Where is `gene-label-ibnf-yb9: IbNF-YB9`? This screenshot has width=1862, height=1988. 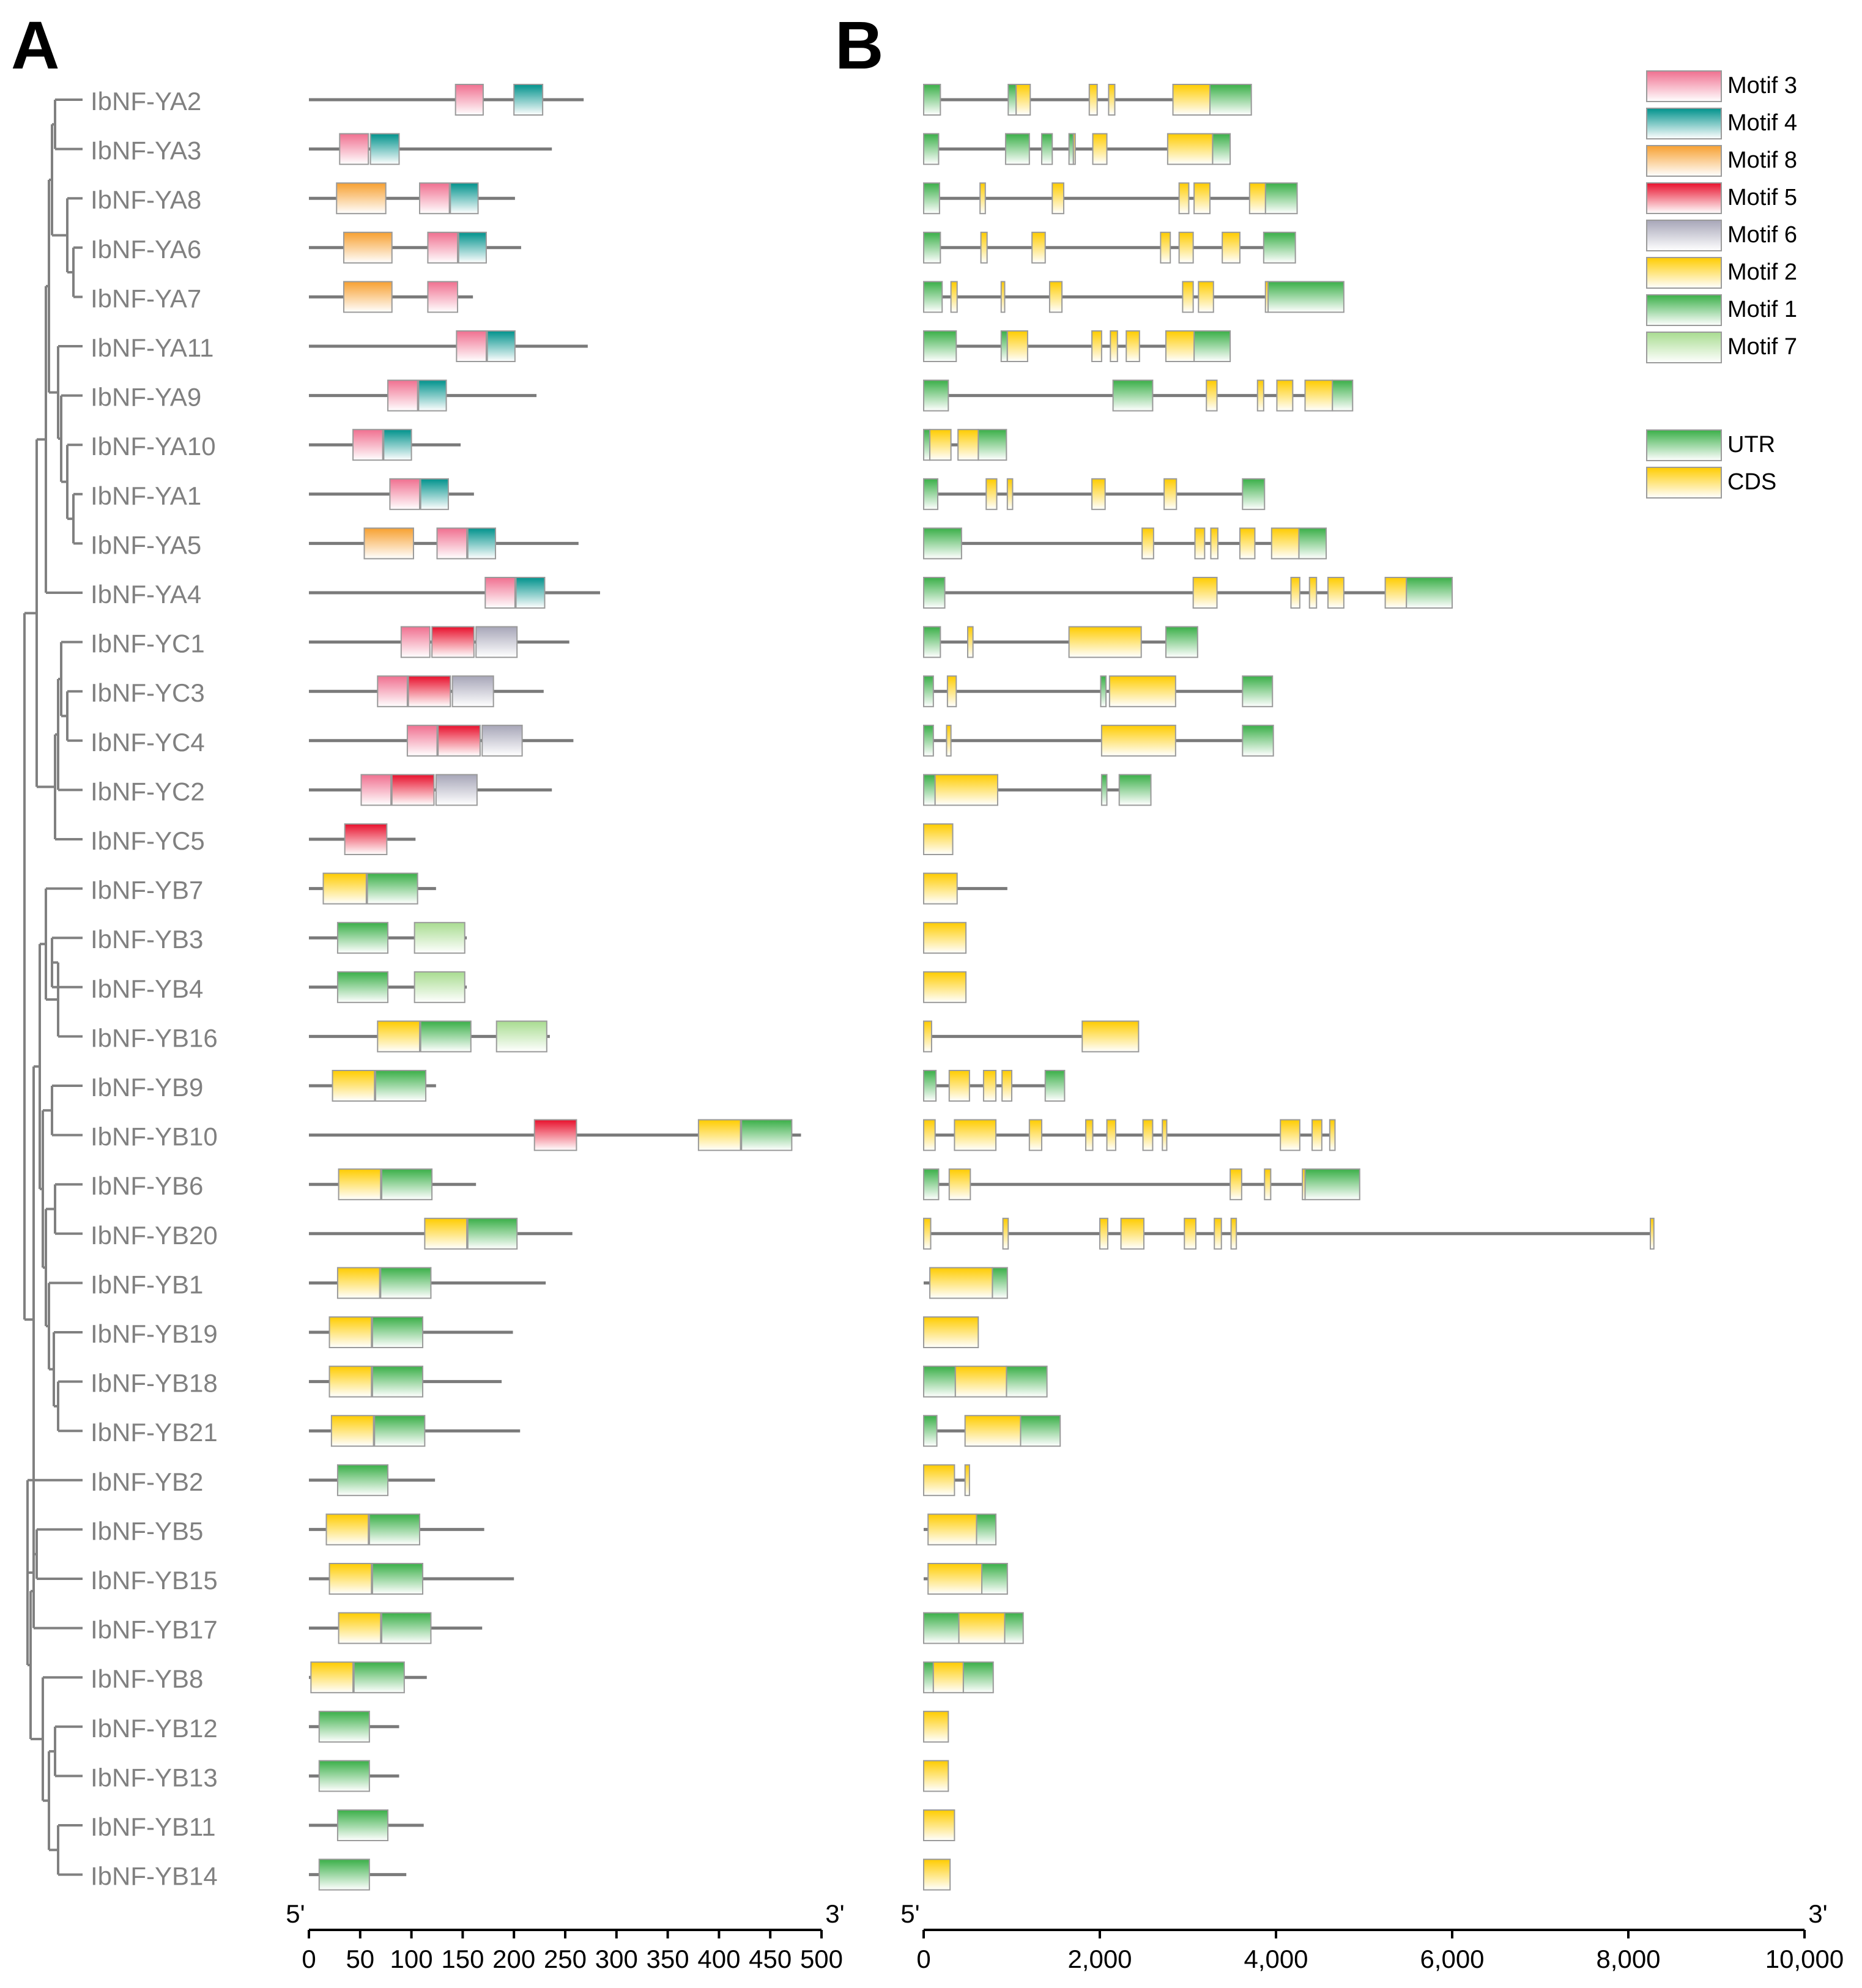 gene-label-ibnf-yb9: IbNF-YB9 is located at coordinates (147, 1087).